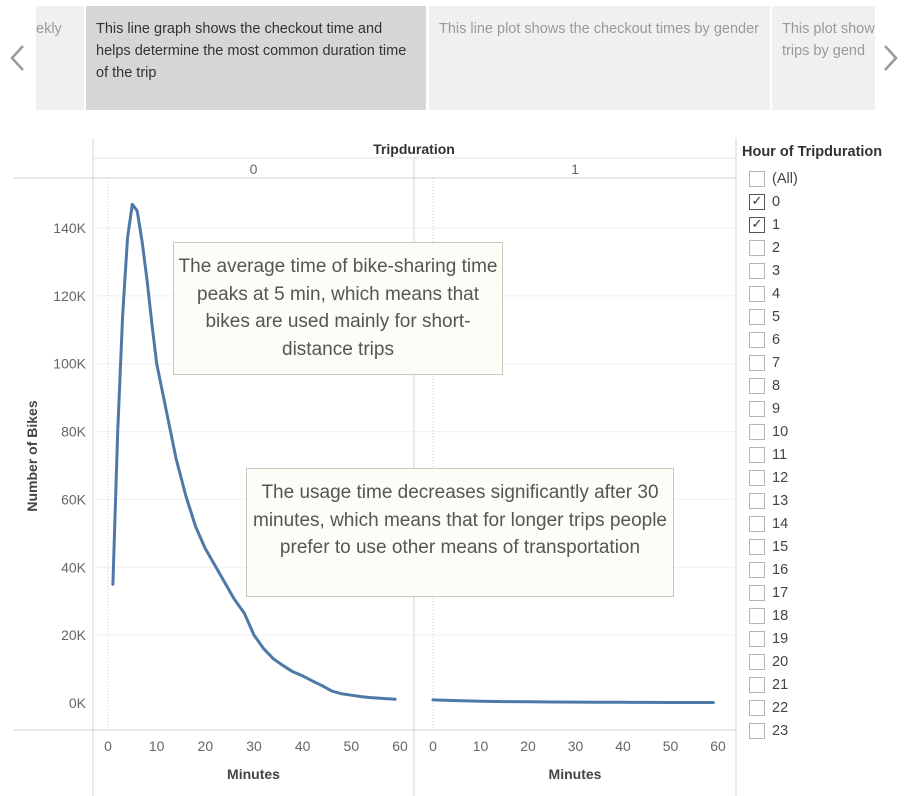  Describe the element at coordinates (773, 431) in the screenshot. I see `filter-option: 10` at that location.